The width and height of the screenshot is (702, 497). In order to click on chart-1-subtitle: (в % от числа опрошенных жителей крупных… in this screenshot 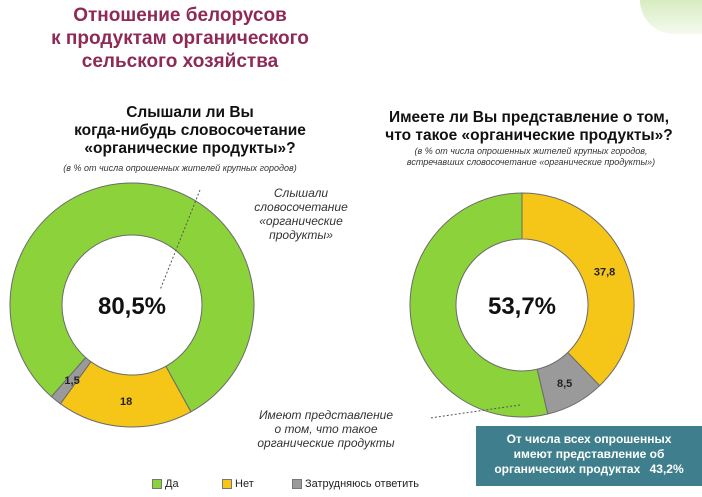, I will do `click(180, 168)`.